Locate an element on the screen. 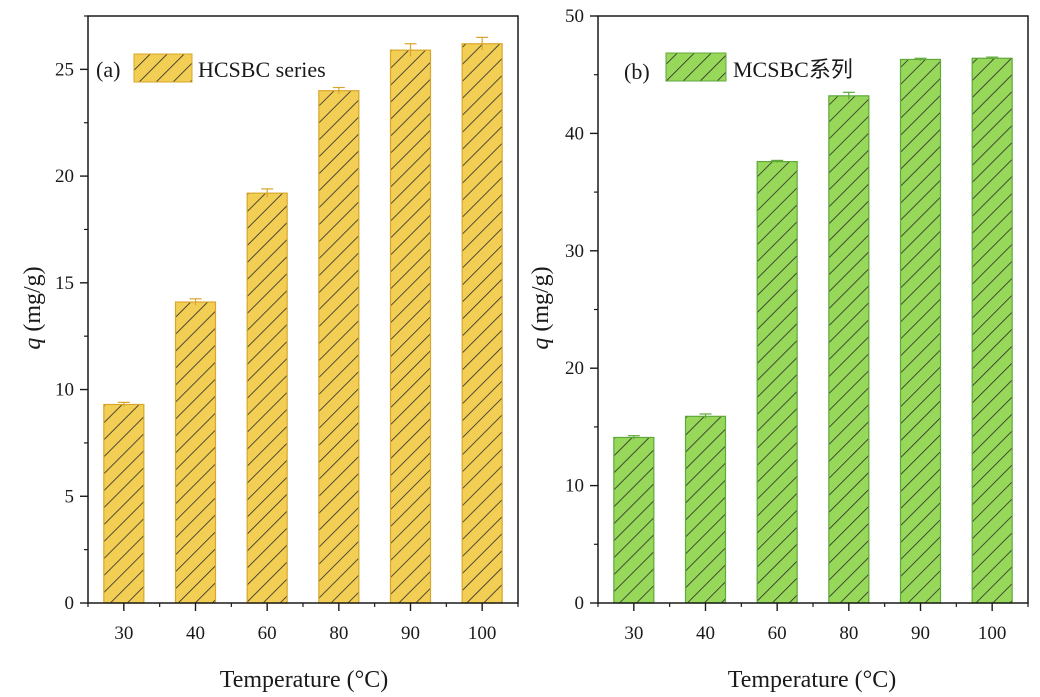 The width and height of the screenshot is (1040, 697). y-axis: 0 5 10 15 20 25 is located at coordinates (71, 314).